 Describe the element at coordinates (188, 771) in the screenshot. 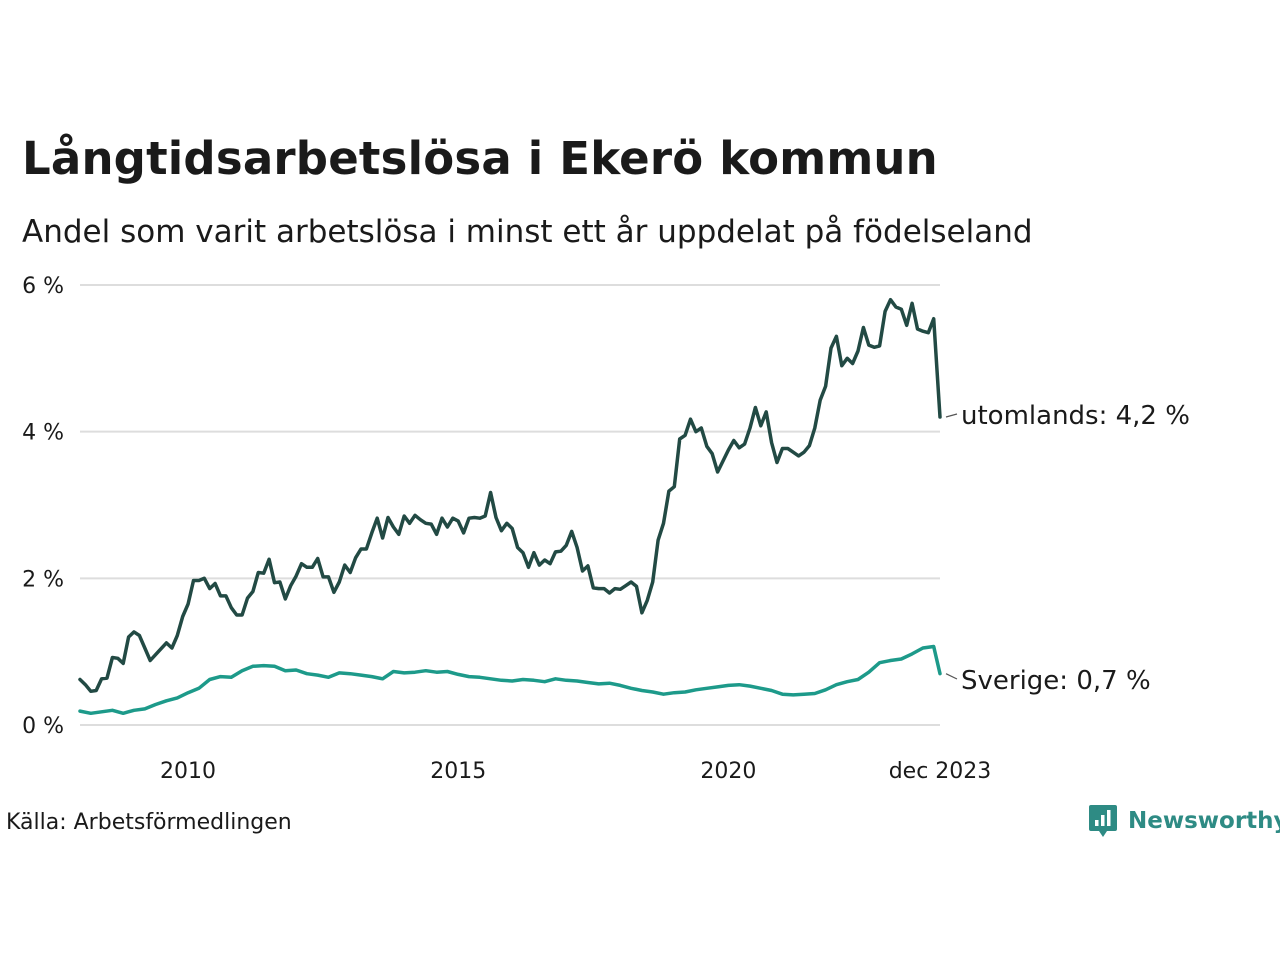

I see `x-tick-label: 2010` at that location.